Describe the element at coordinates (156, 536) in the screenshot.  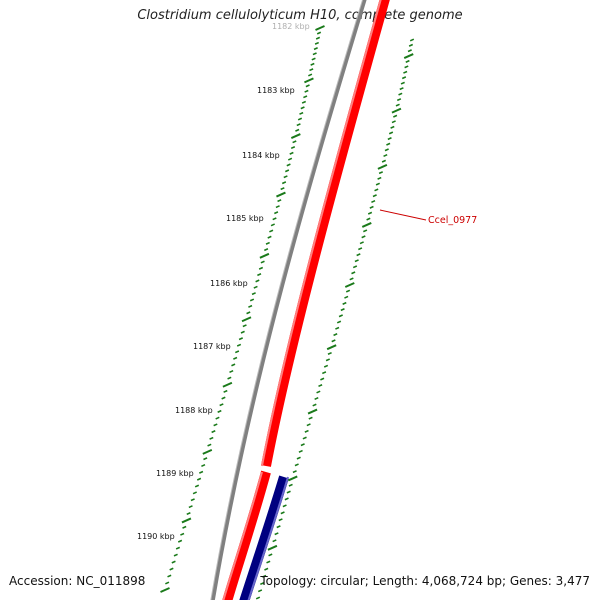
I see `tick-label-1190: 1190 kbp` at that location.